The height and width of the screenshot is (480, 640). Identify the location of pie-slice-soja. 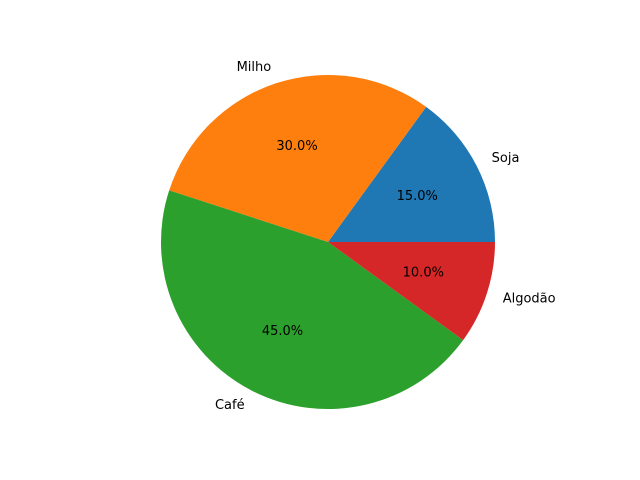
(412, 174).